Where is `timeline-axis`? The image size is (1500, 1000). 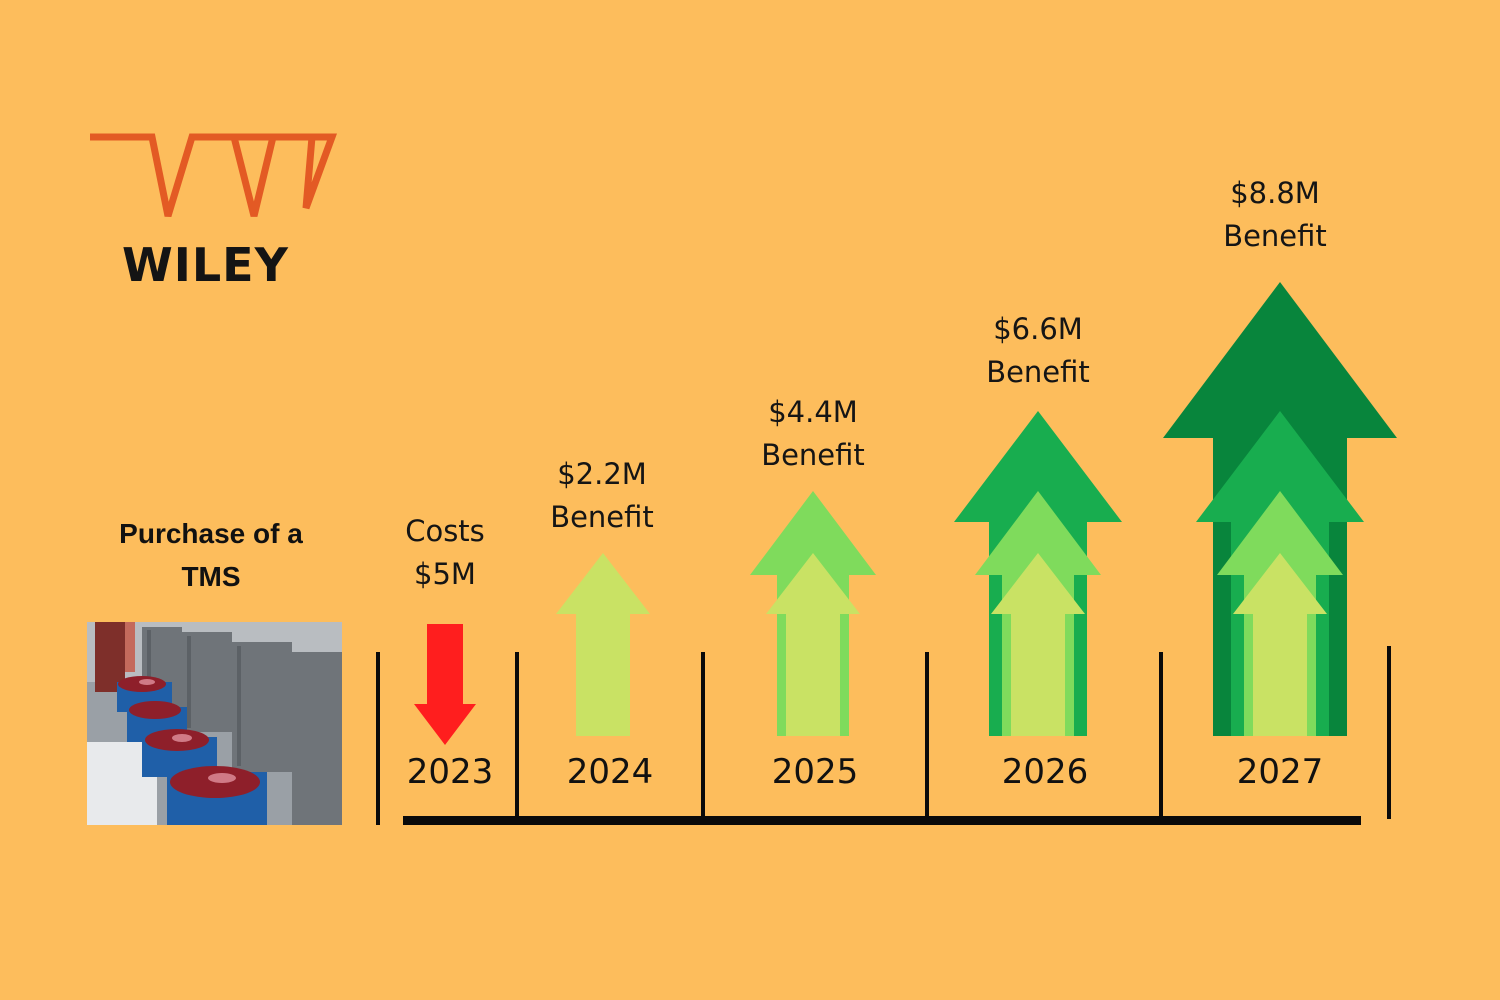
timeline-axis is located at coordinates (882, 820).